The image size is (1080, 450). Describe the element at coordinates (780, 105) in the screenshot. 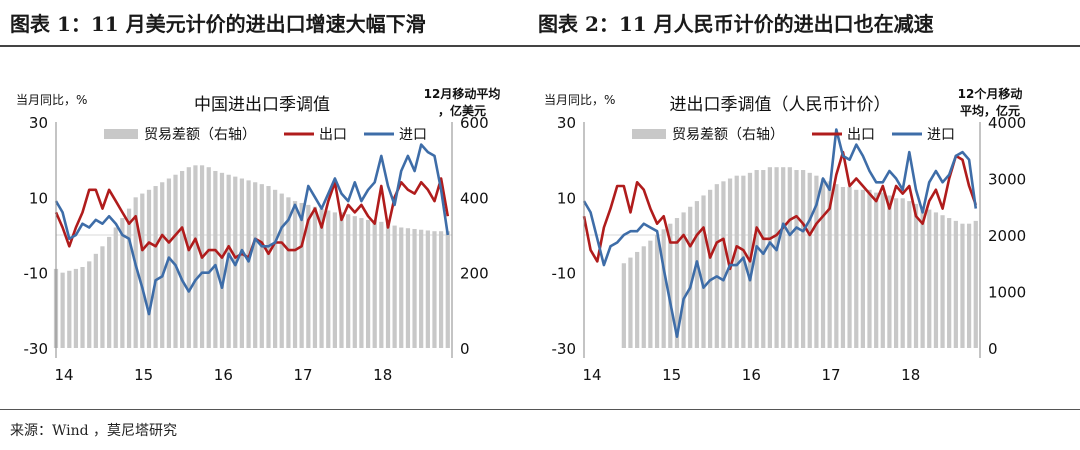

I see `c2-chart-title: 进出口季调值（人民币计价）` at that location.